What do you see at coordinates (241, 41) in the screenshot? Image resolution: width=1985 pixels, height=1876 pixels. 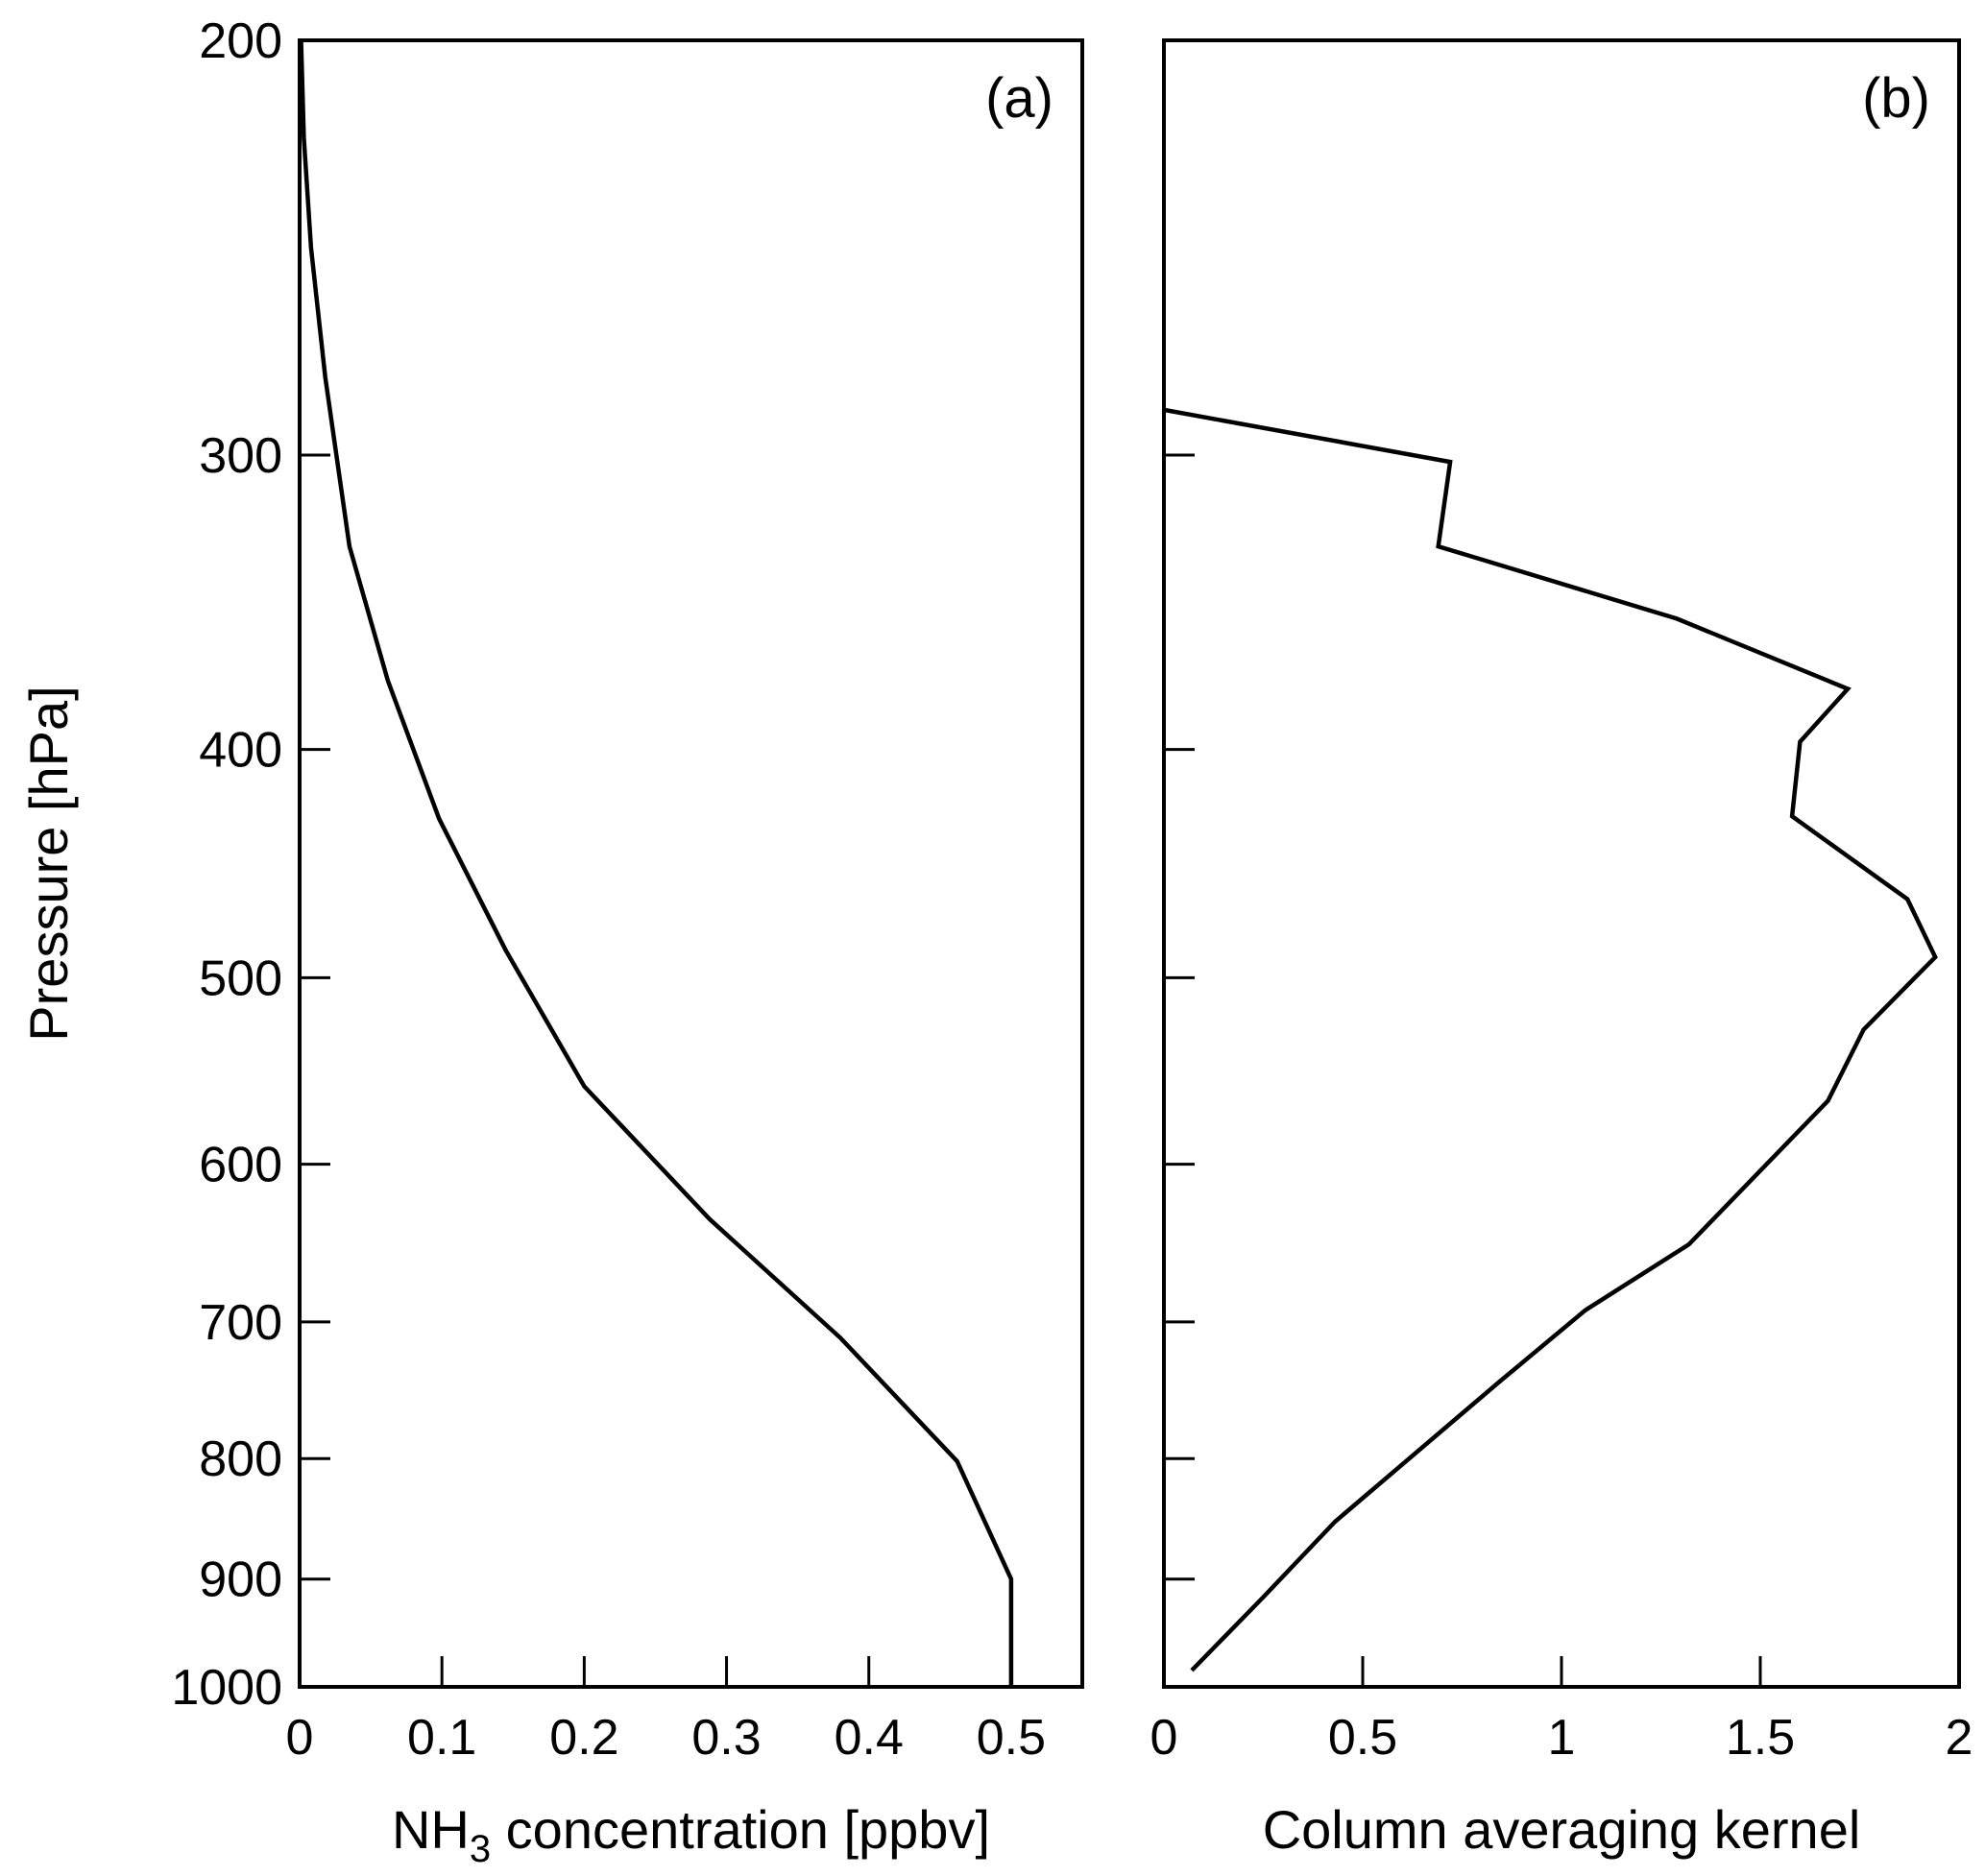 I see `y-tick-label: 200` at bounding box center [241, 41].